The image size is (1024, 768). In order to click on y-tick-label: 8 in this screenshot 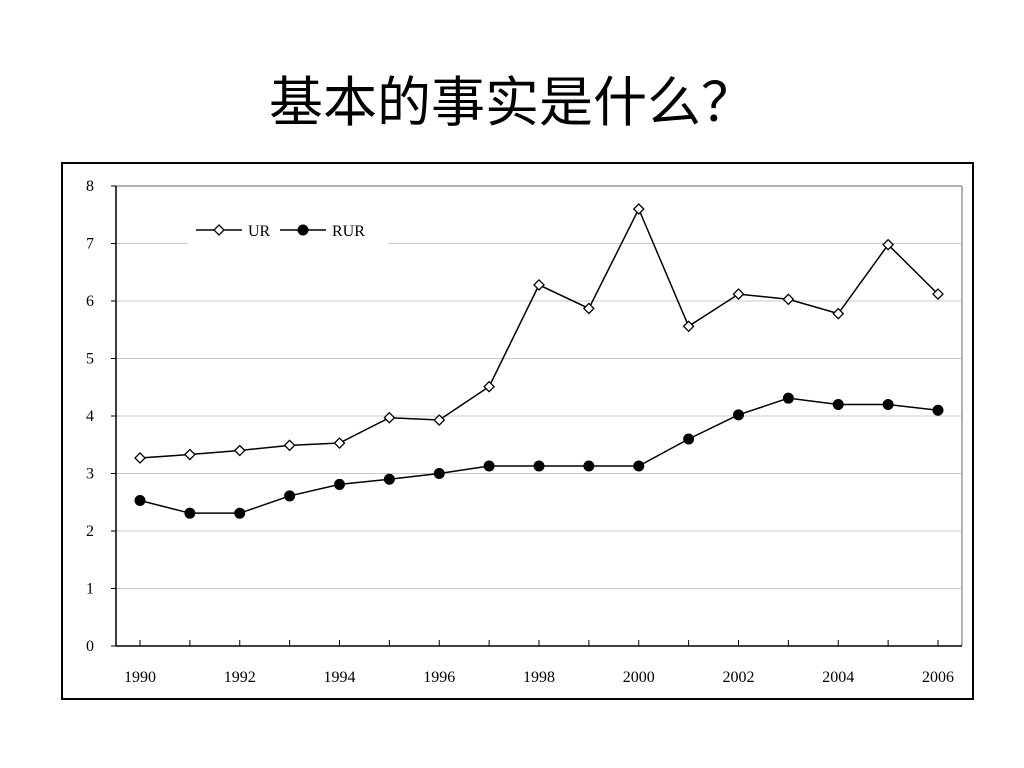, I will do `click(90, 186)`.